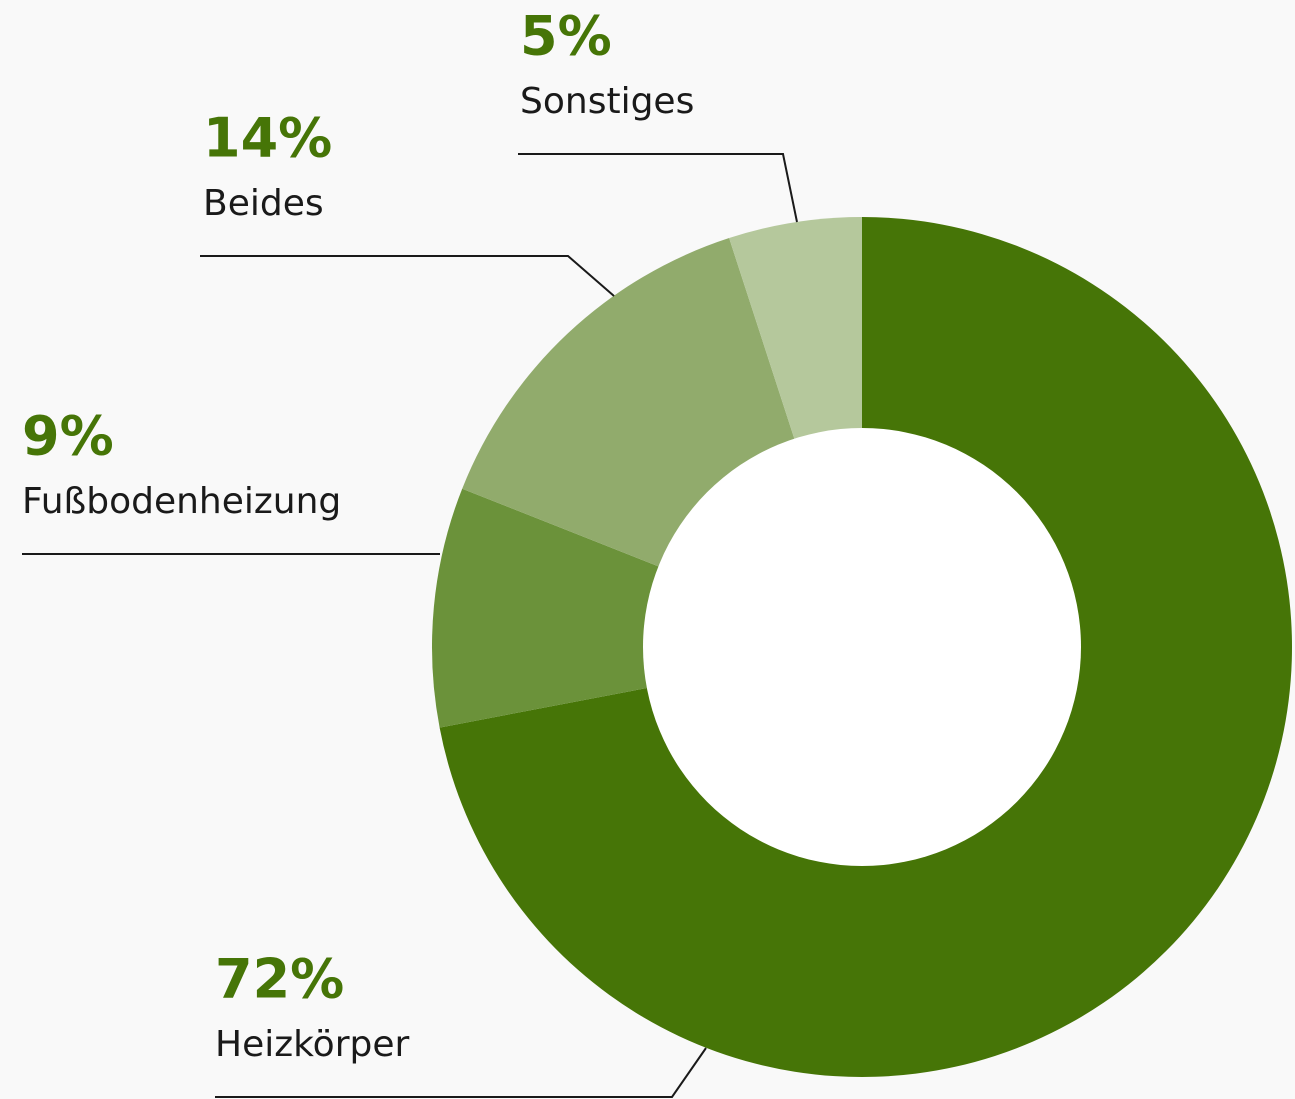 Image resolution: width=1295 pixels, height=1099 pixels. Describe the element at coordinates (607, 101) in the screenshot. I see `category-label: Sonstiges` at that location.